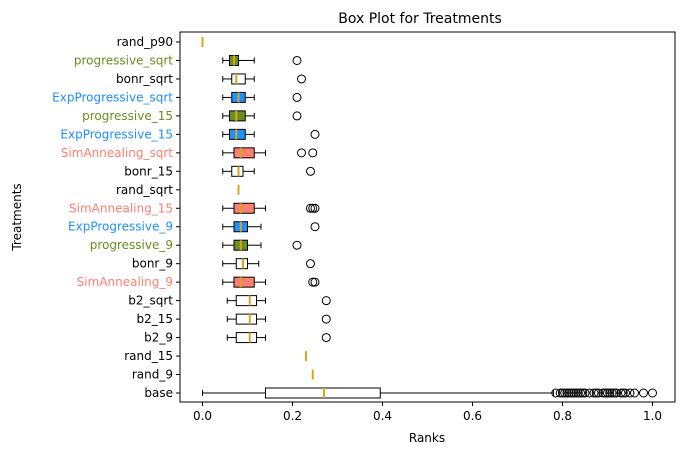 Image resolution: width=685 pixels, height=455 pixels. What do you see at coordinates (264, 79) in the screenshot?
I see `box-bonr_sqrt` at bounding box center [264, 79].